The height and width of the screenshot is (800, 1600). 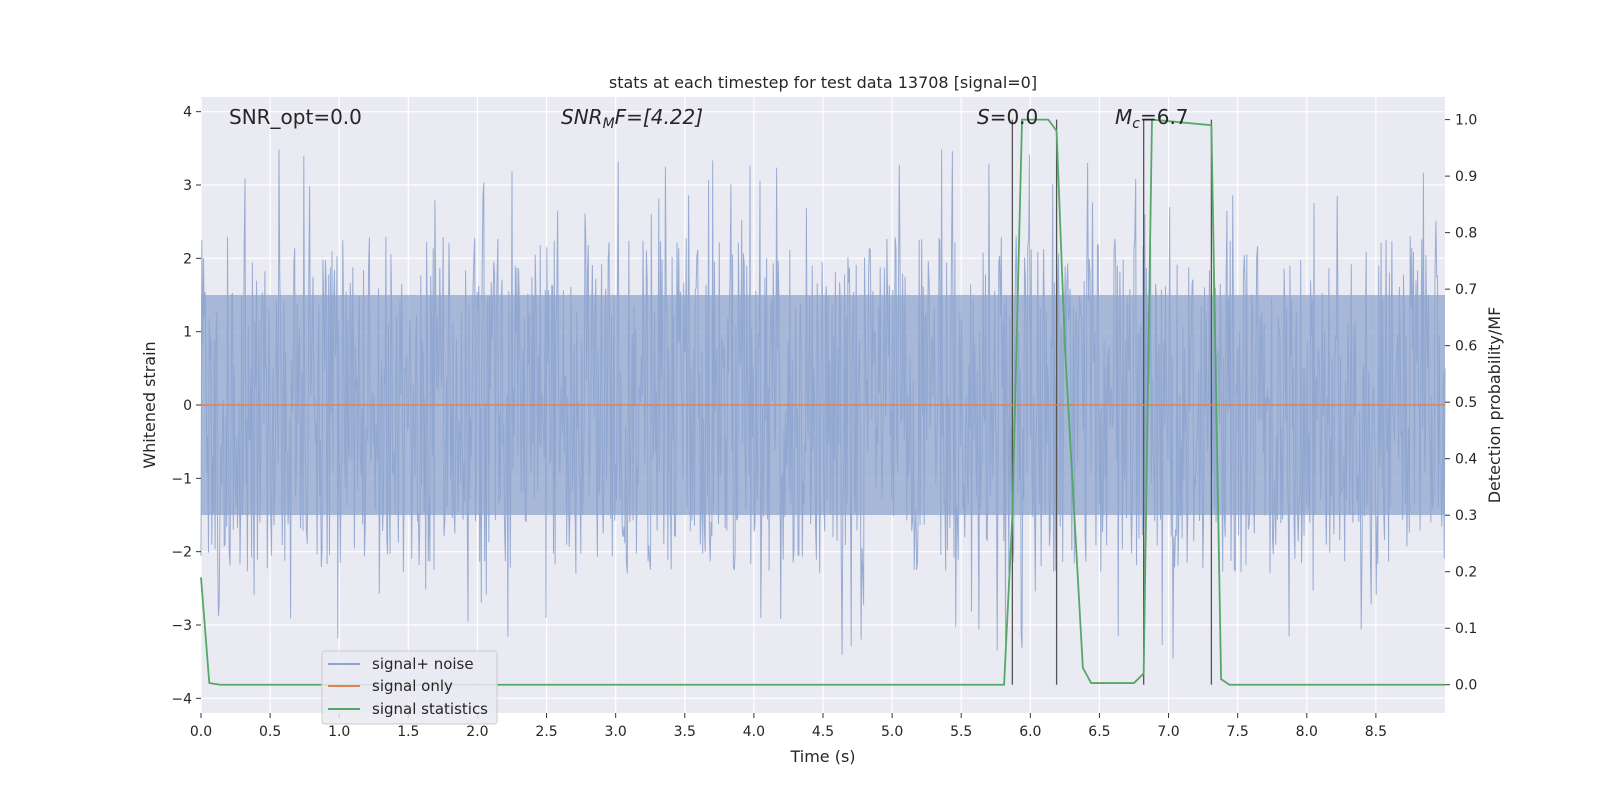 What do you see at coordinates (685, 732) in the screenshot?
I see `x-tick-label: 3.5` at bounding box center [685, 732].